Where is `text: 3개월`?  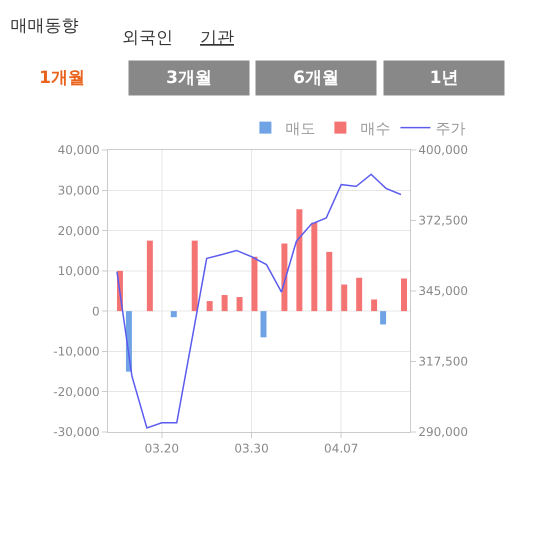 text: 3개월 is located at coordinates (189, 78).